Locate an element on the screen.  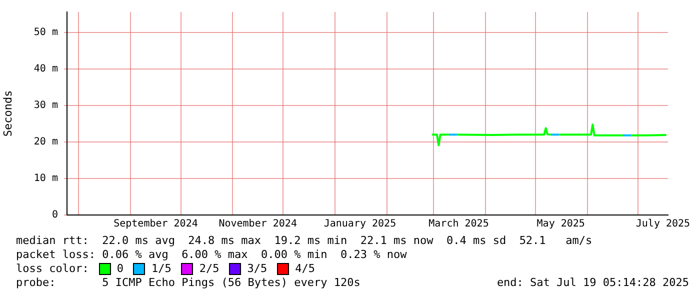
legend-label: 3/5 is located at coordinates (257, 269).